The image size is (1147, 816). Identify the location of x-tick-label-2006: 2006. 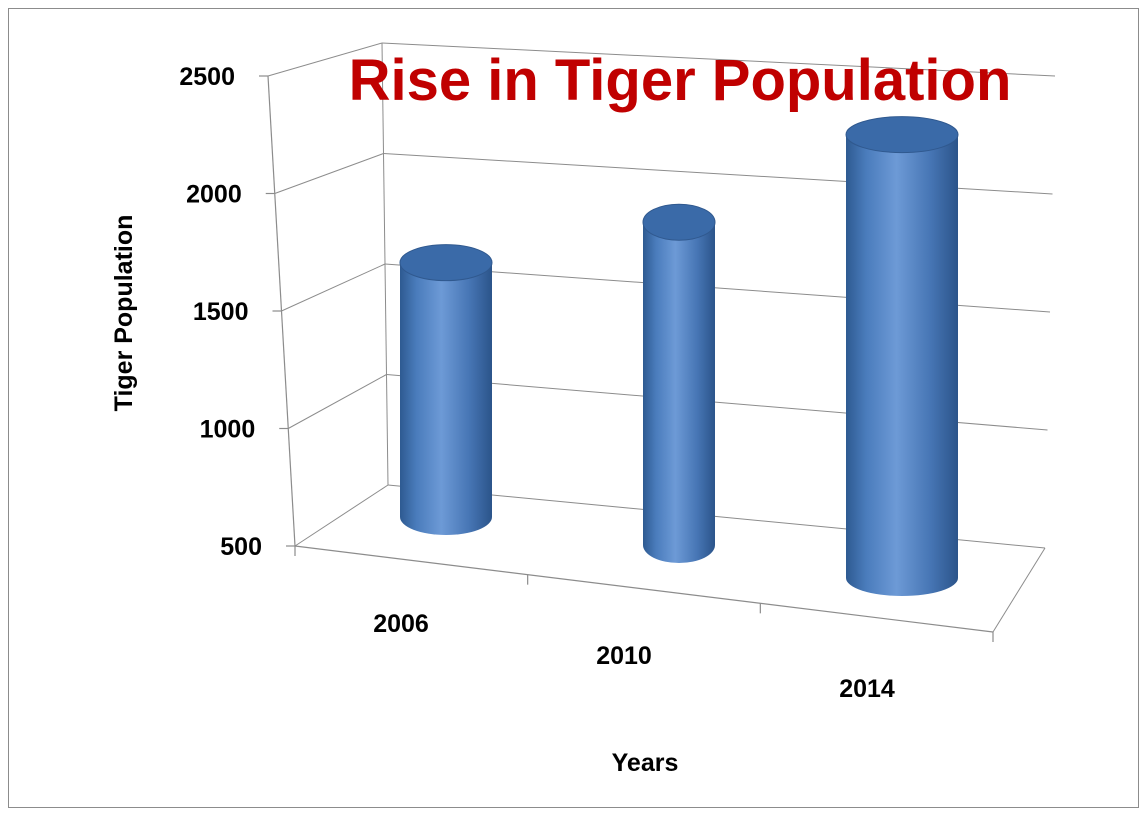
(401, 624).